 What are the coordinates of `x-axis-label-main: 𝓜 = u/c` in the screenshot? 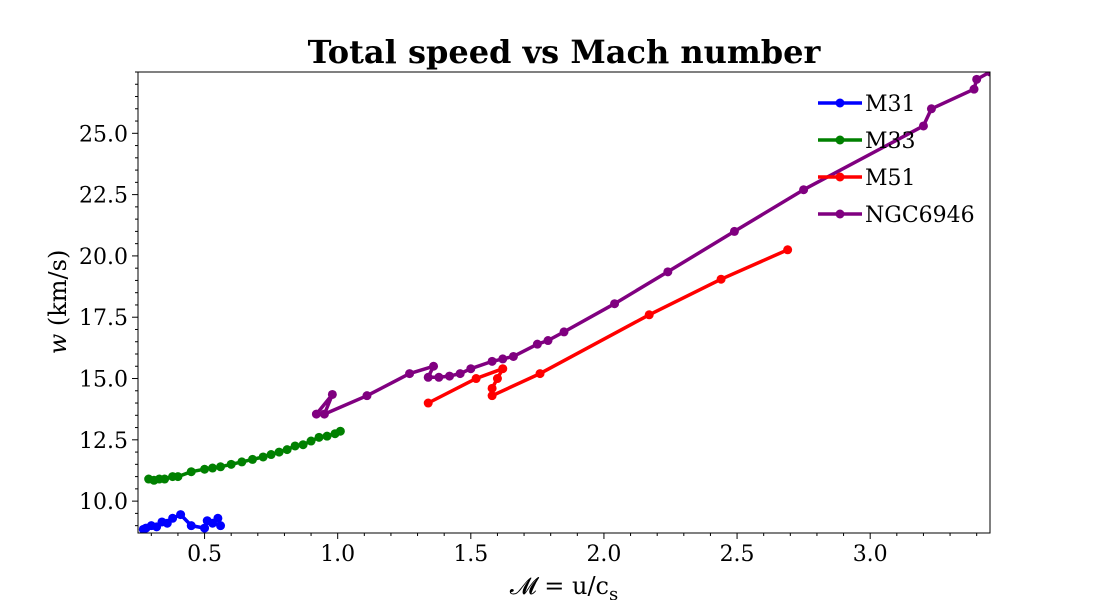 It's located at (559, 586).